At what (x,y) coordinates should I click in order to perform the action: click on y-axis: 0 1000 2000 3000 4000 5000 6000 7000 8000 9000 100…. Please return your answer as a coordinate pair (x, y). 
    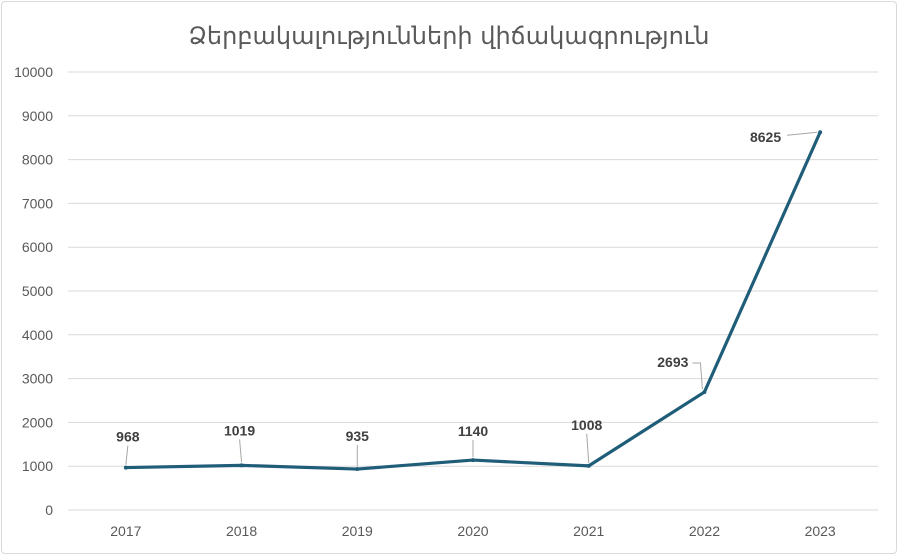
    Looking at the image, I should click on (33, 291).